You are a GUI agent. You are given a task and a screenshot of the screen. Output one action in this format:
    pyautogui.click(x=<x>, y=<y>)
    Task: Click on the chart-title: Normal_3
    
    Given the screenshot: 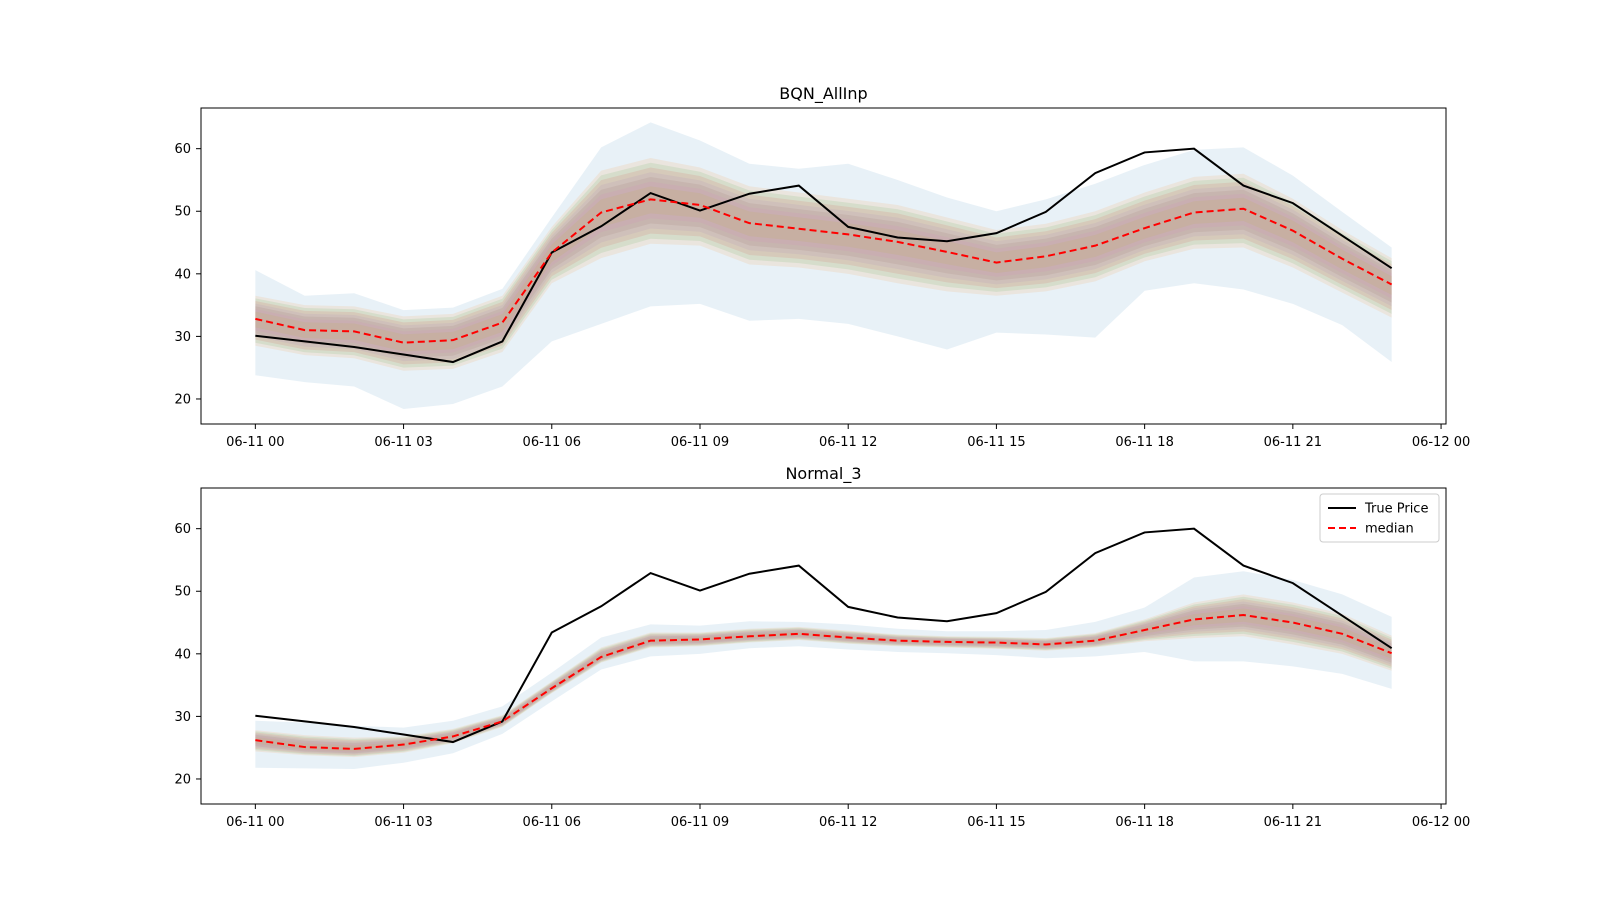 What is the action you would take?
    pyautogui.click(x=823, y=474)
    